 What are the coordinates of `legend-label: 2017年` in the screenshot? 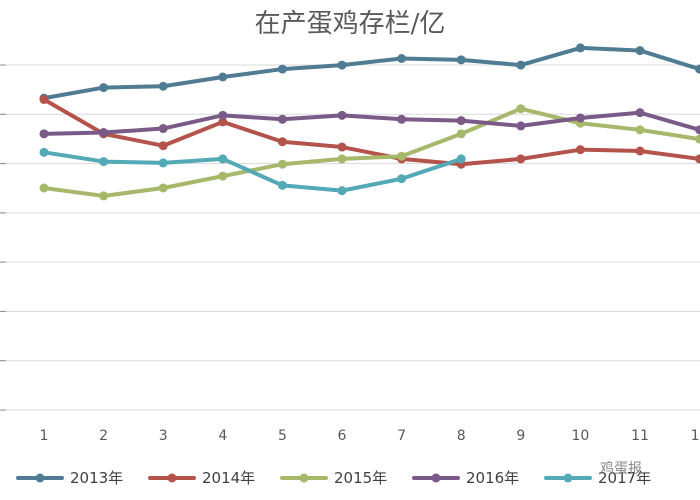 It's located at (624, 478).